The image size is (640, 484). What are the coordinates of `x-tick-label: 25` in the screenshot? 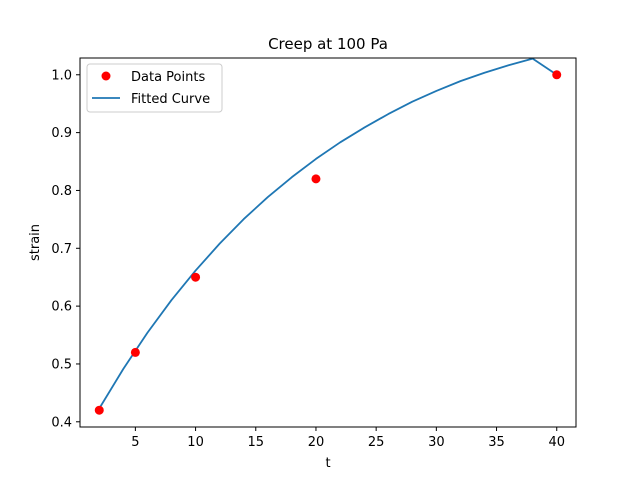 It's located at (376, 442).